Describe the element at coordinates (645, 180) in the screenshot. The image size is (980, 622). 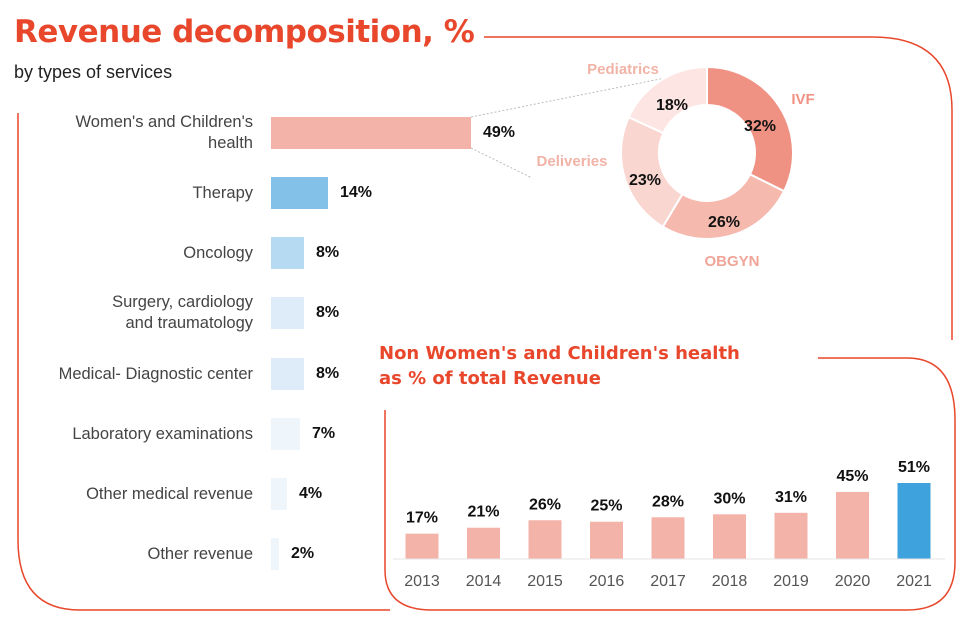
I see `donut-value-deliveries: 23%` at that location.